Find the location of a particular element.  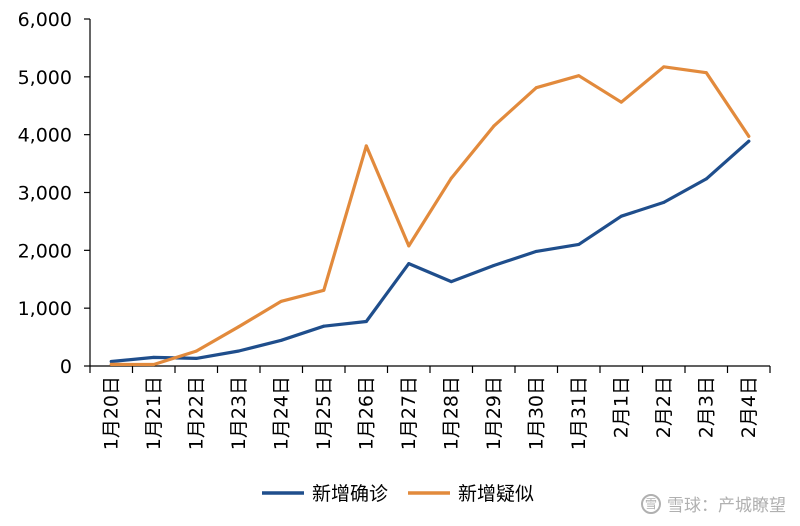

x-tick-label: 1月28日 is located at coordinates (451, 413).